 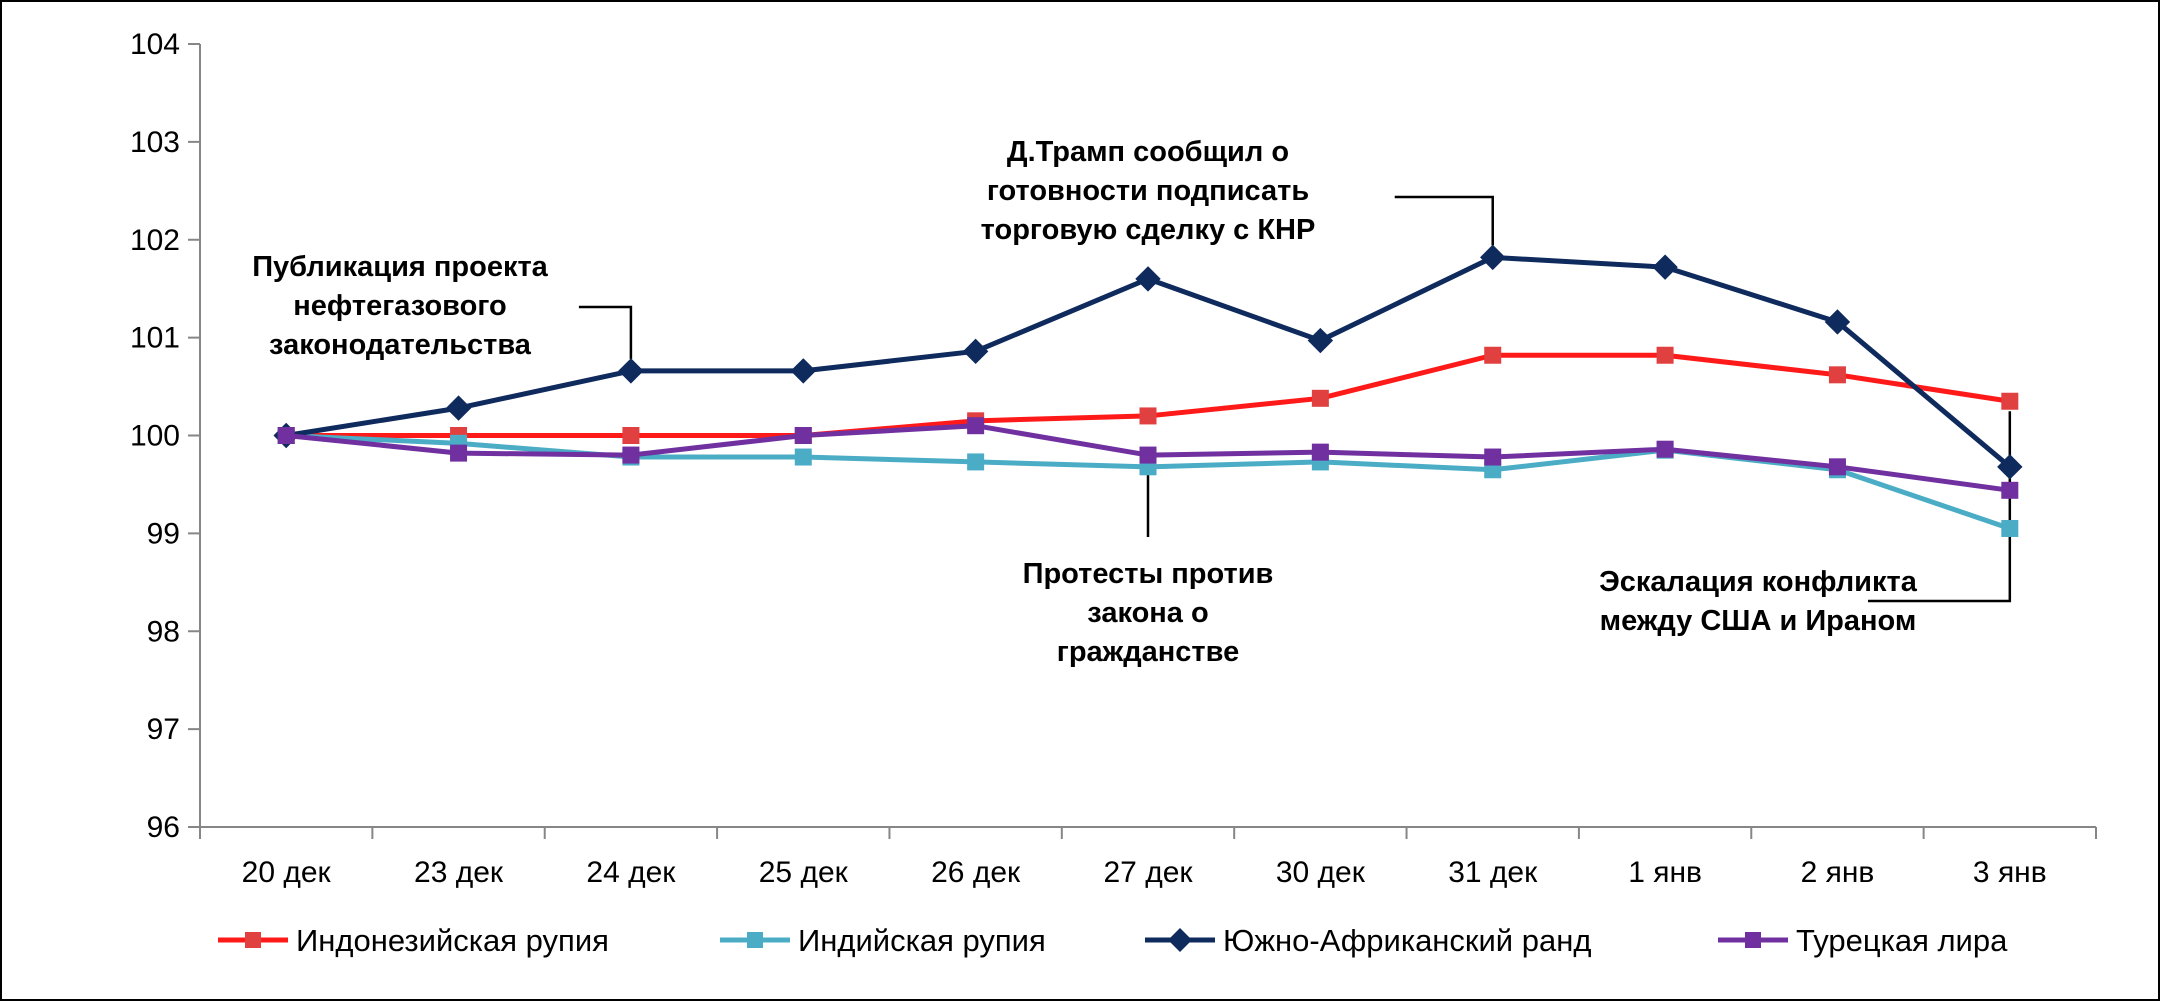 I want to click on legend-item: Индонезийская рупия, so click(x=413, y=940).